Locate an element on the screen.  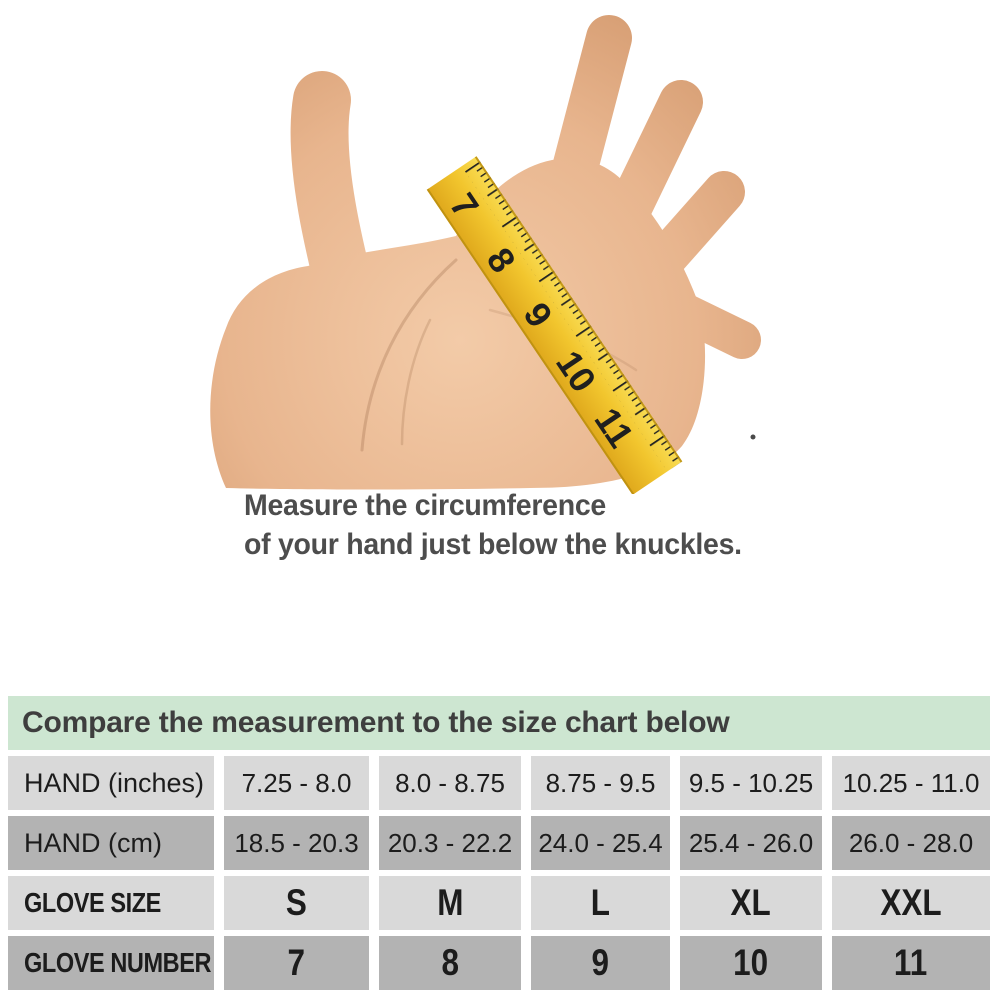
row-glove-number-value: 7 is located at coordinates (296, 963).